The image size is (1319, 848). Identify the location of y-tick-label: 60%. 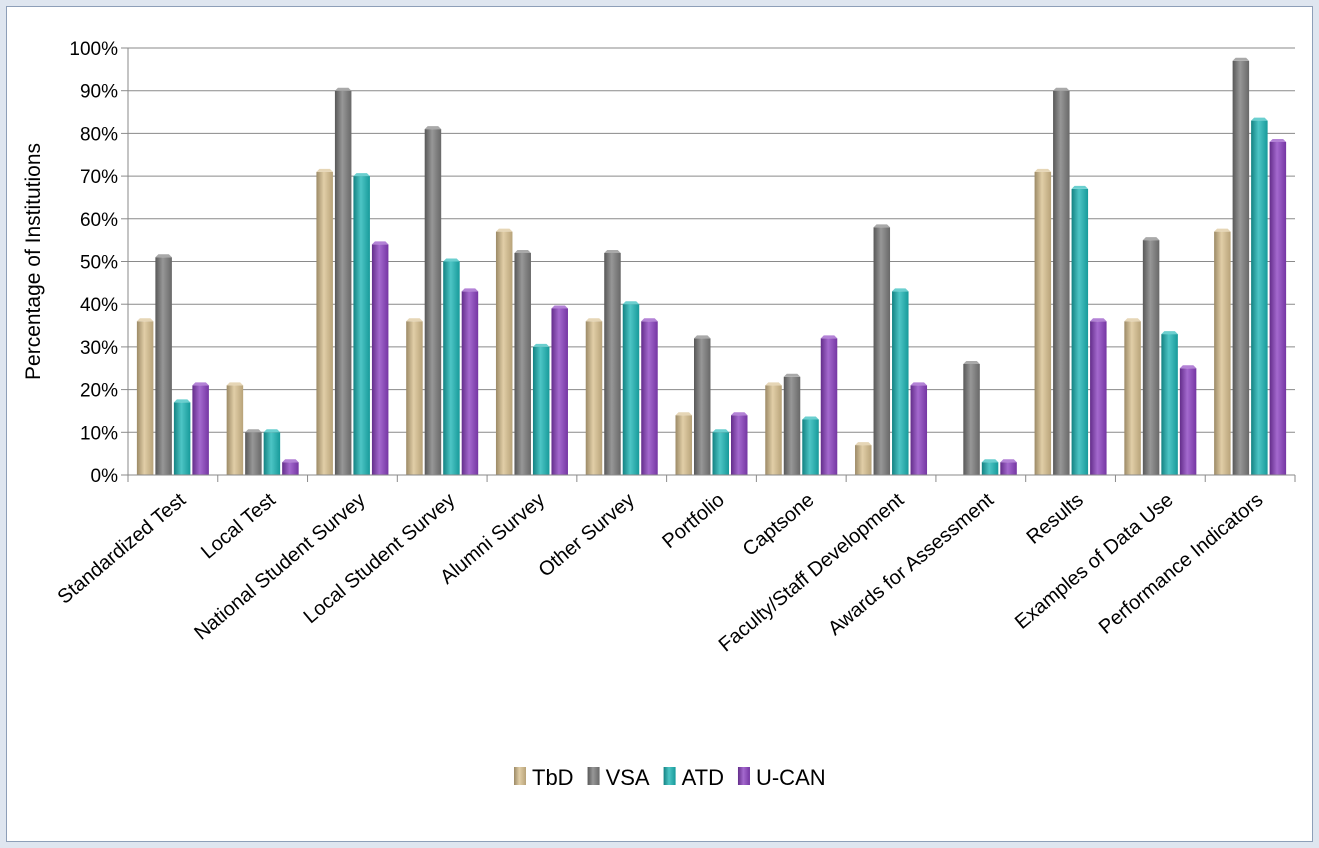
(99, 220).